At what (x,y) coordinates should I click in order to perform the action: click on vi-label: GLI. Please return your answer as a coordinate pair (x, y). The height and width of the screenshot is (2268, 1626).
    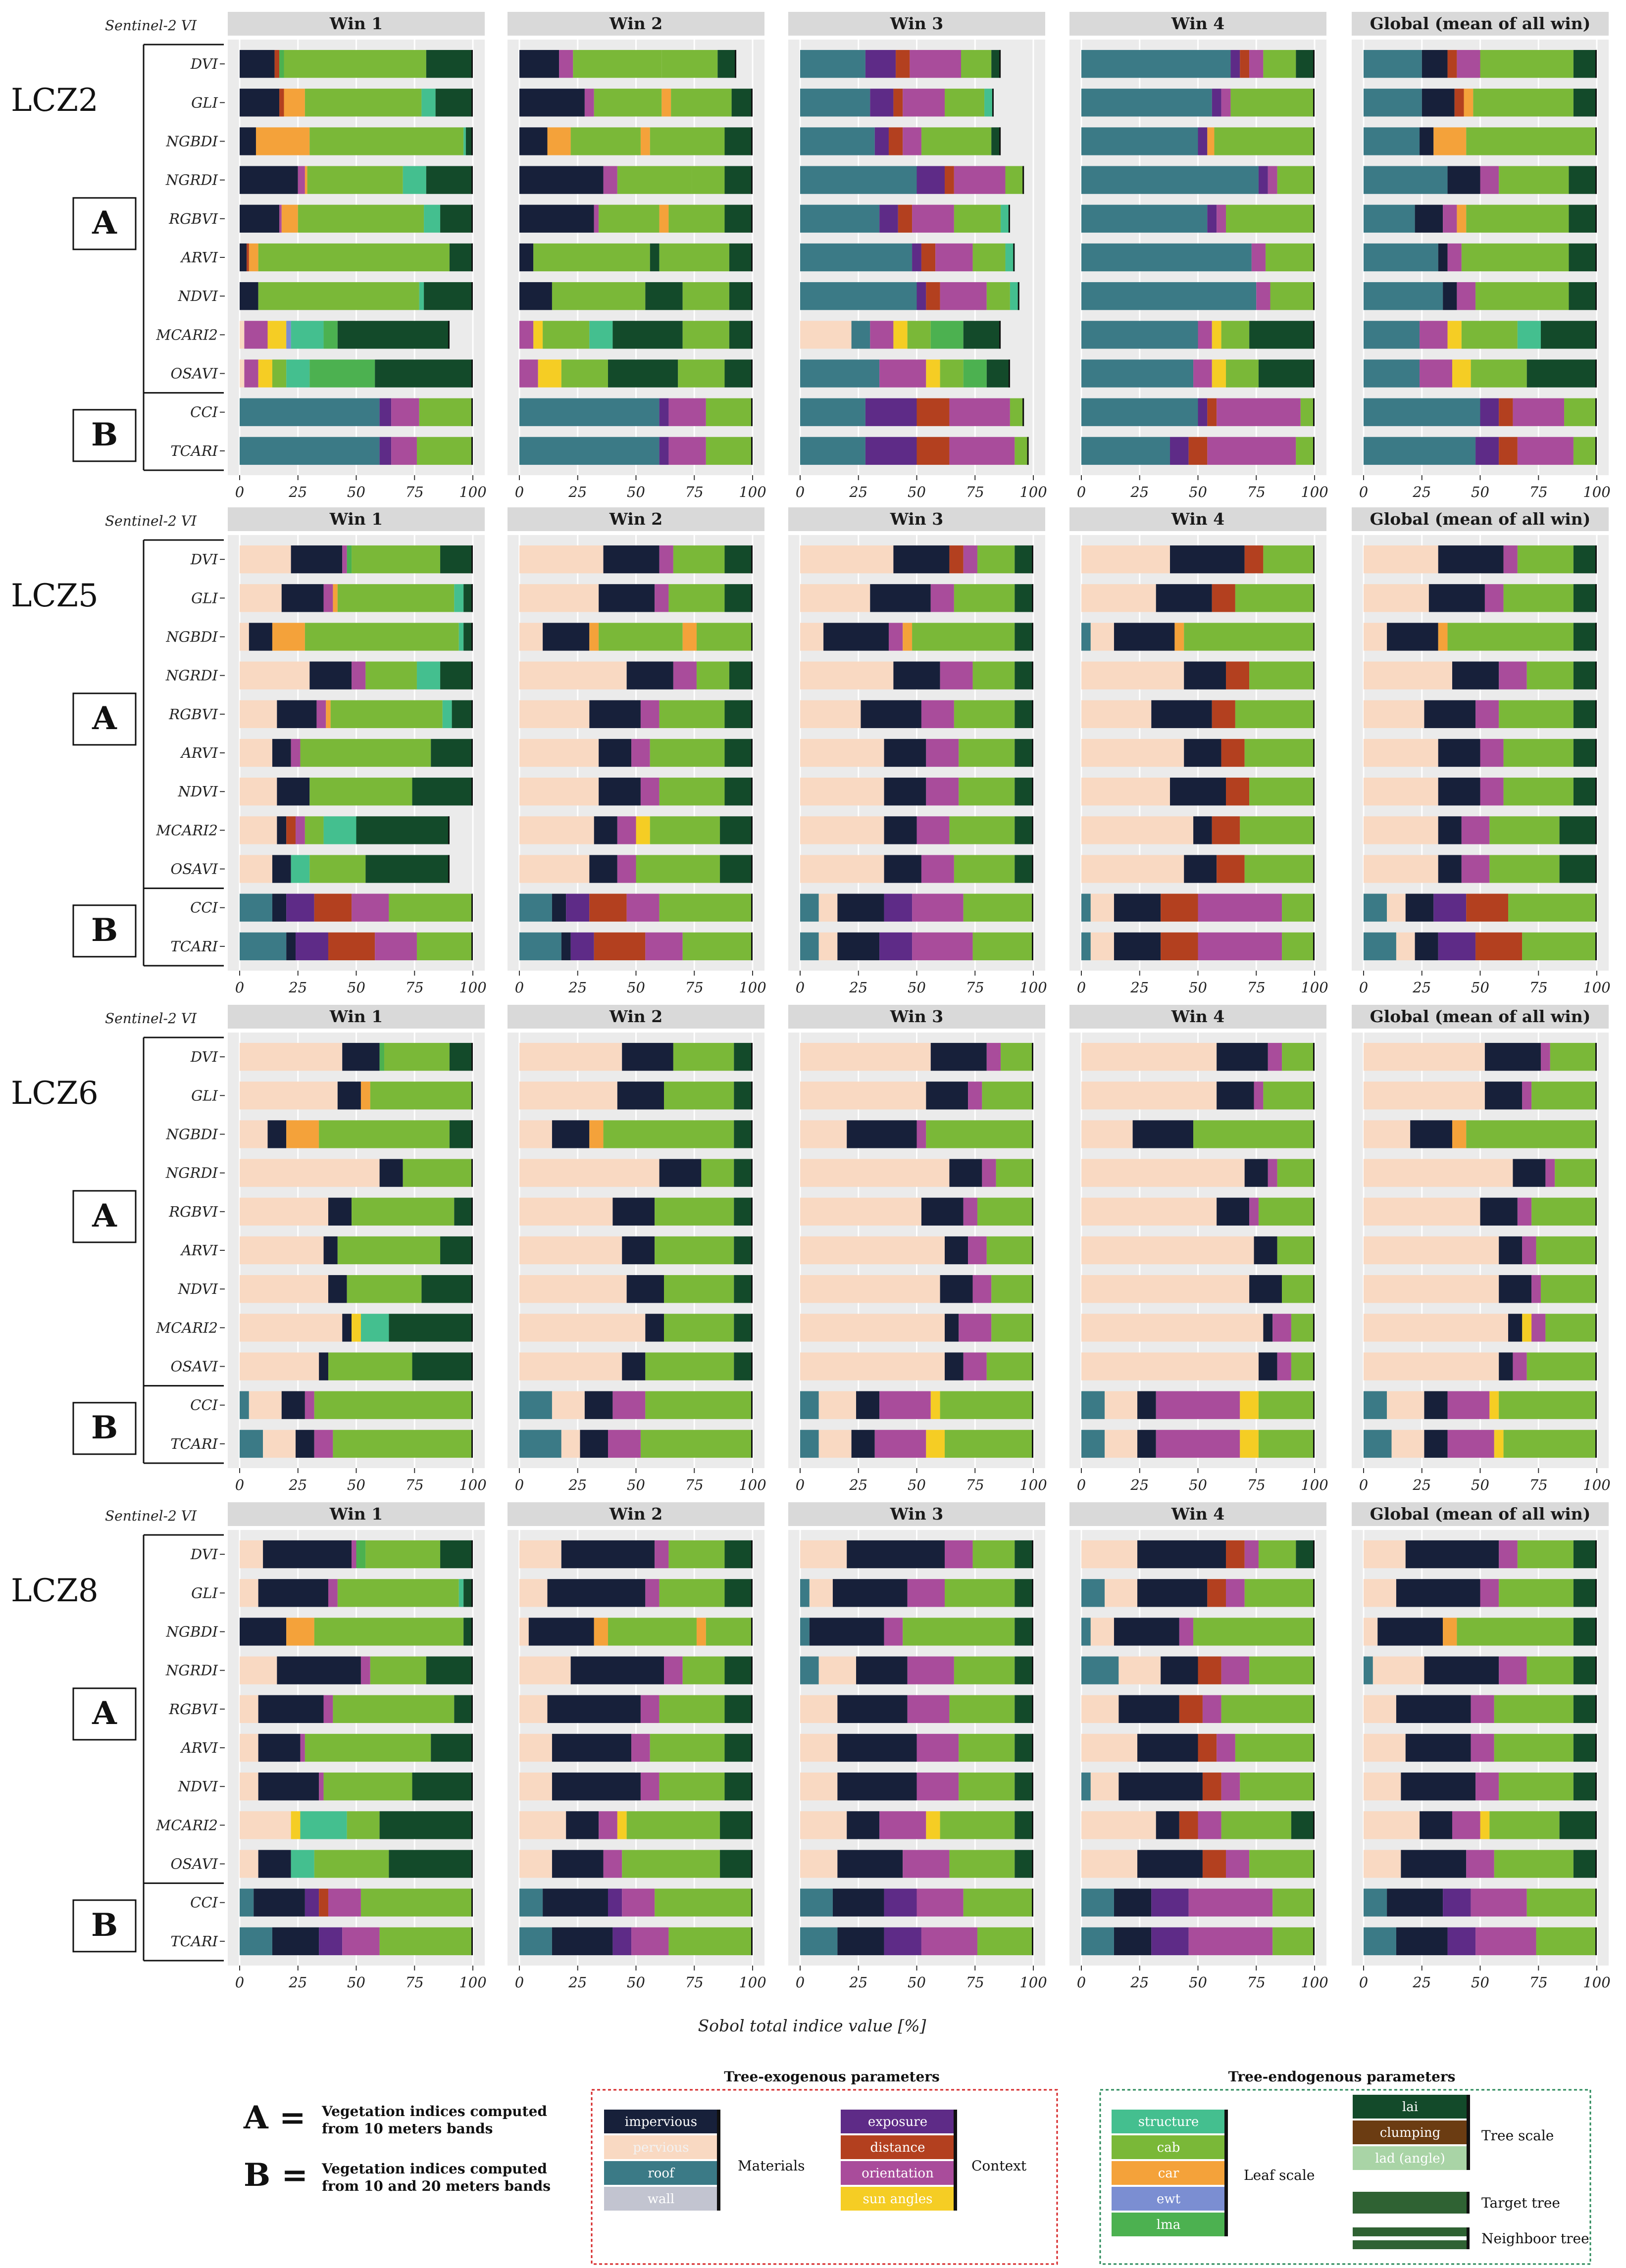
    Looking at the image, I should click on (204, 102).